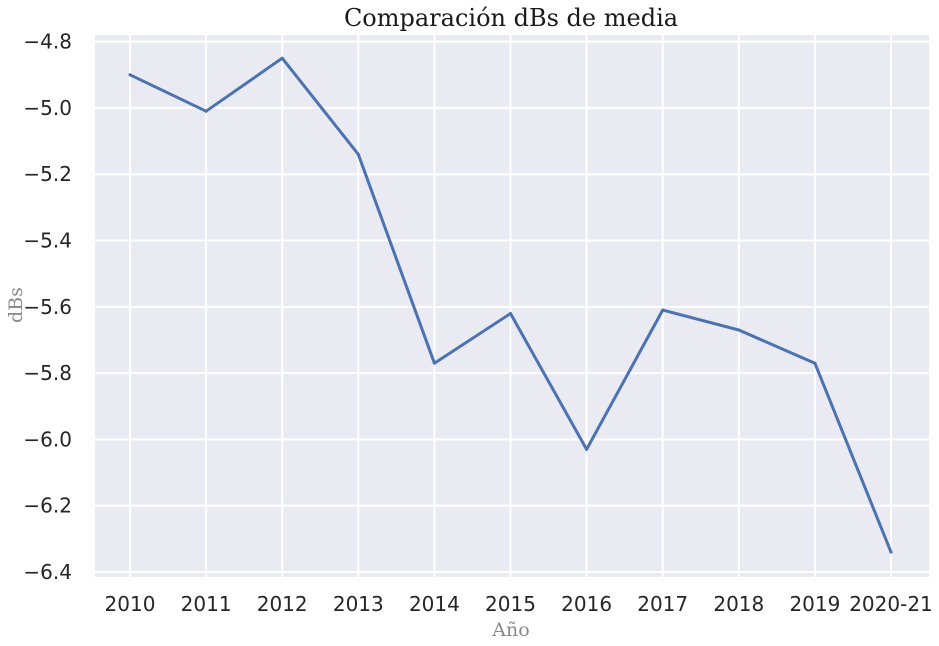 The width and height of the screenshot is (939, 646). I want to click on x-tick-label: 2015, so click(510, 604).